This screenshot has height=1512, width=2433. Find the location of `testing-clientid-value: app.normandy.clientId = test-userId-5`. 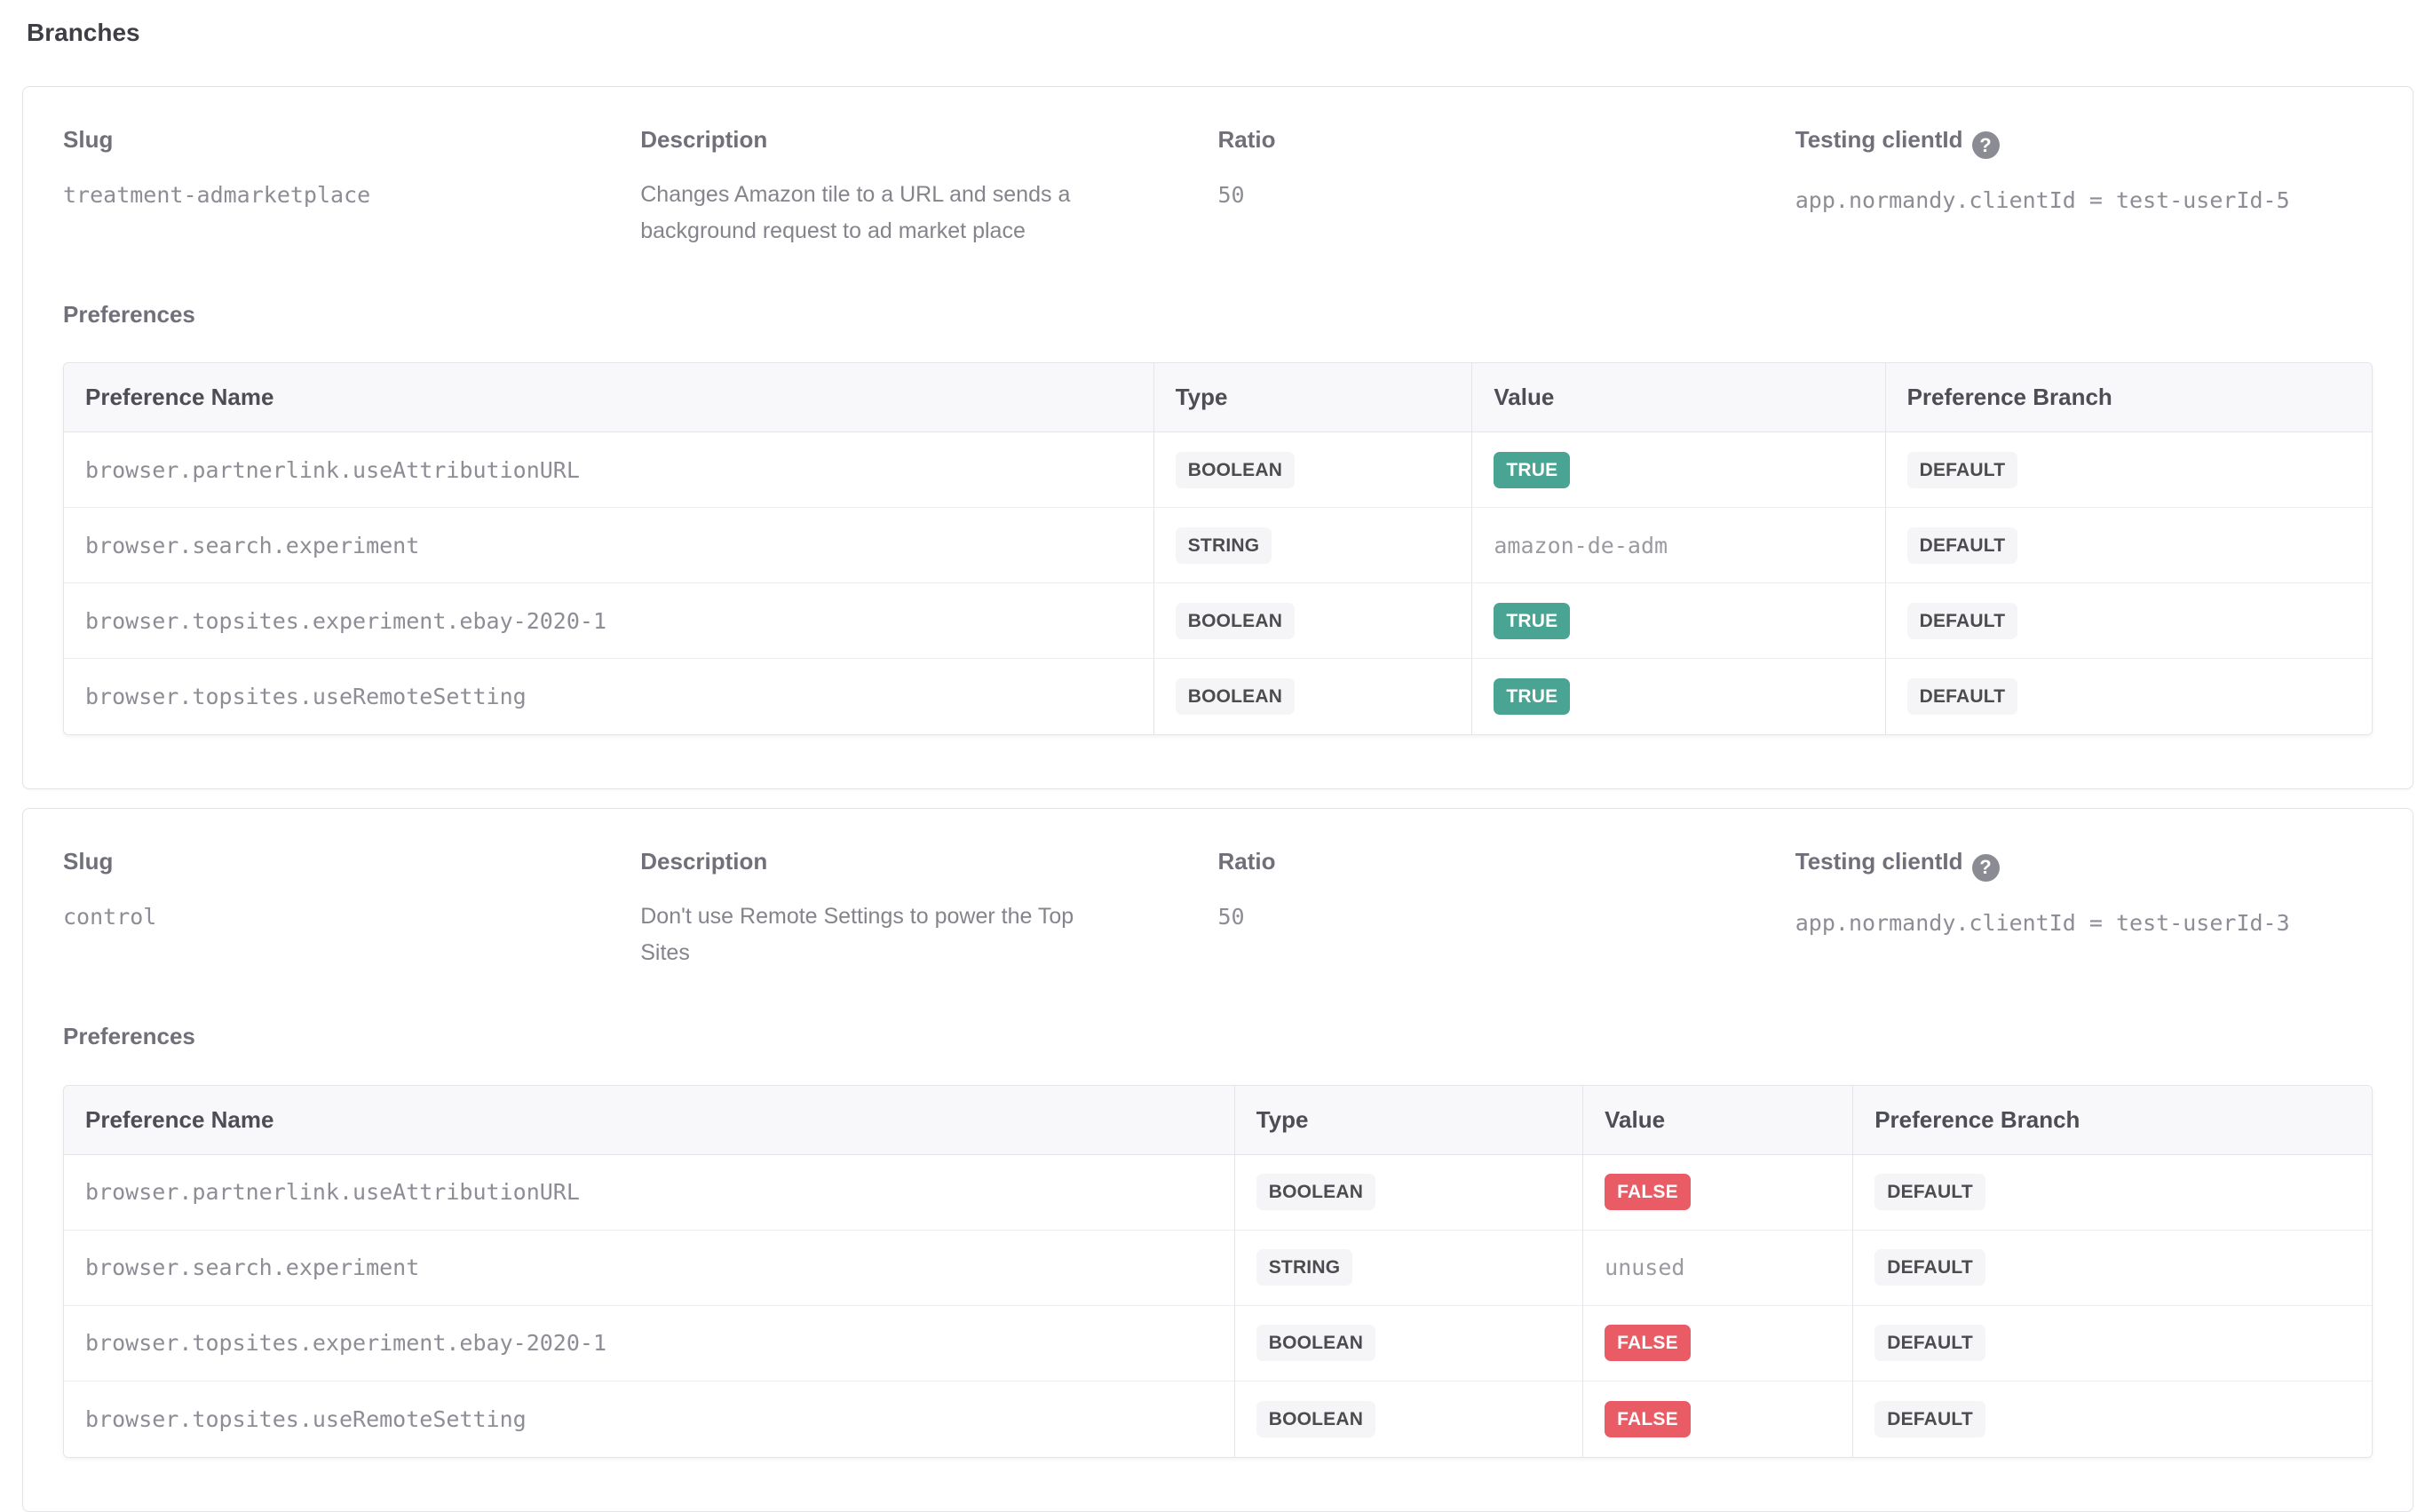

testing-clientid-value: app.normandy.clientId = test-userId-5 is located at coordinates (2042, 200).